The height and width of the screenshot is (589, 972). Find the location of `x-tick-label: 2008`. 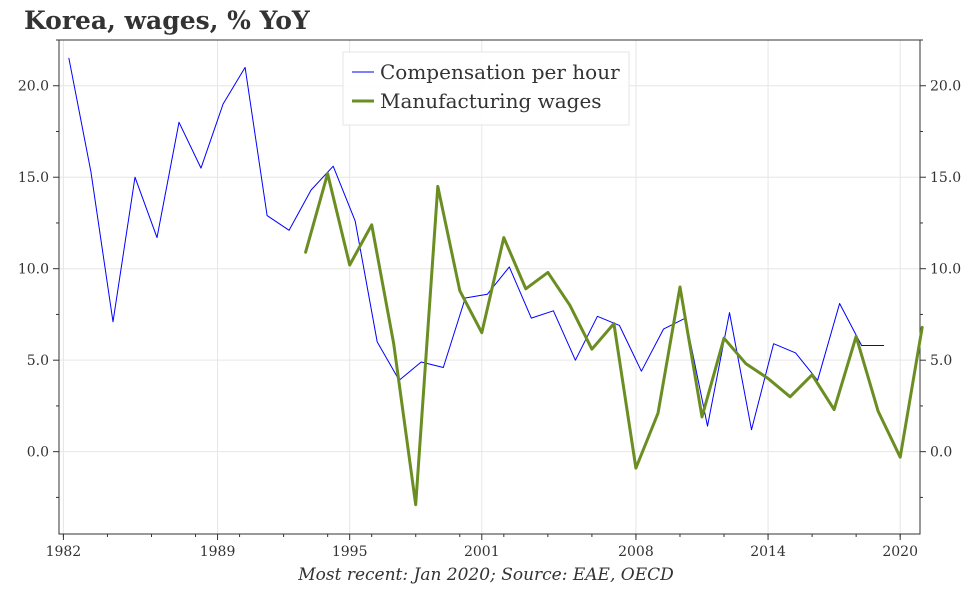

x-tick-label: 2008 is located at coordinates (636, 552).